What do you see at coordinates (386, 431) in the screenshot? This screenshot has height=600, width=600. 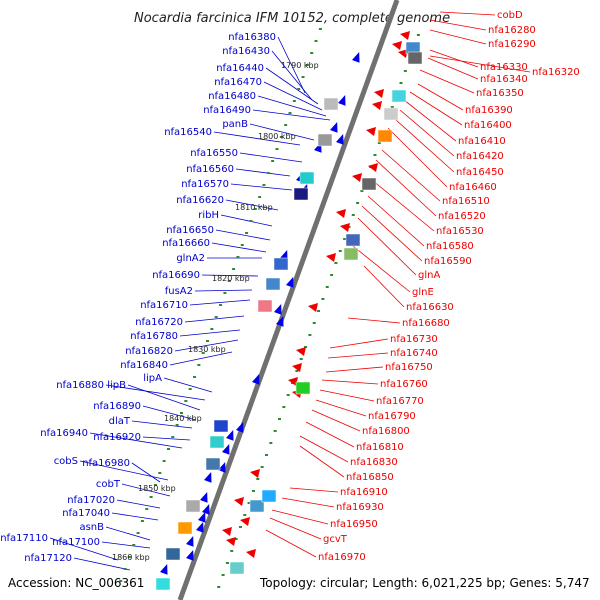 I see `gene-label-right: nfa16800` at bounding box center [386, 431].